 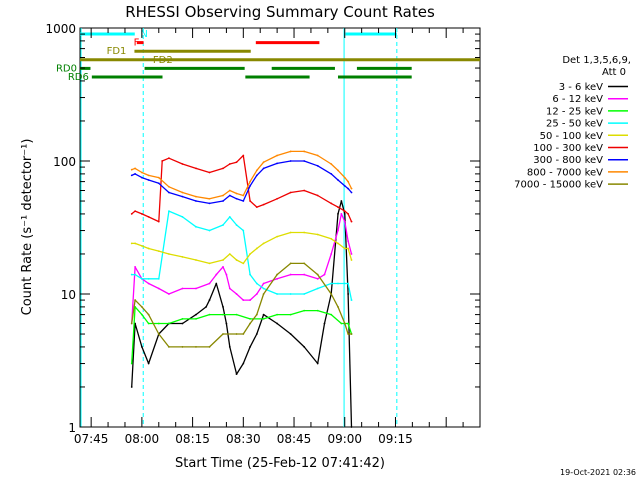 What do you see at coordinates (577, 99) in the screenshot?
I see `legend-label: 6 - 12 keV` at bounding box center [577, 99].